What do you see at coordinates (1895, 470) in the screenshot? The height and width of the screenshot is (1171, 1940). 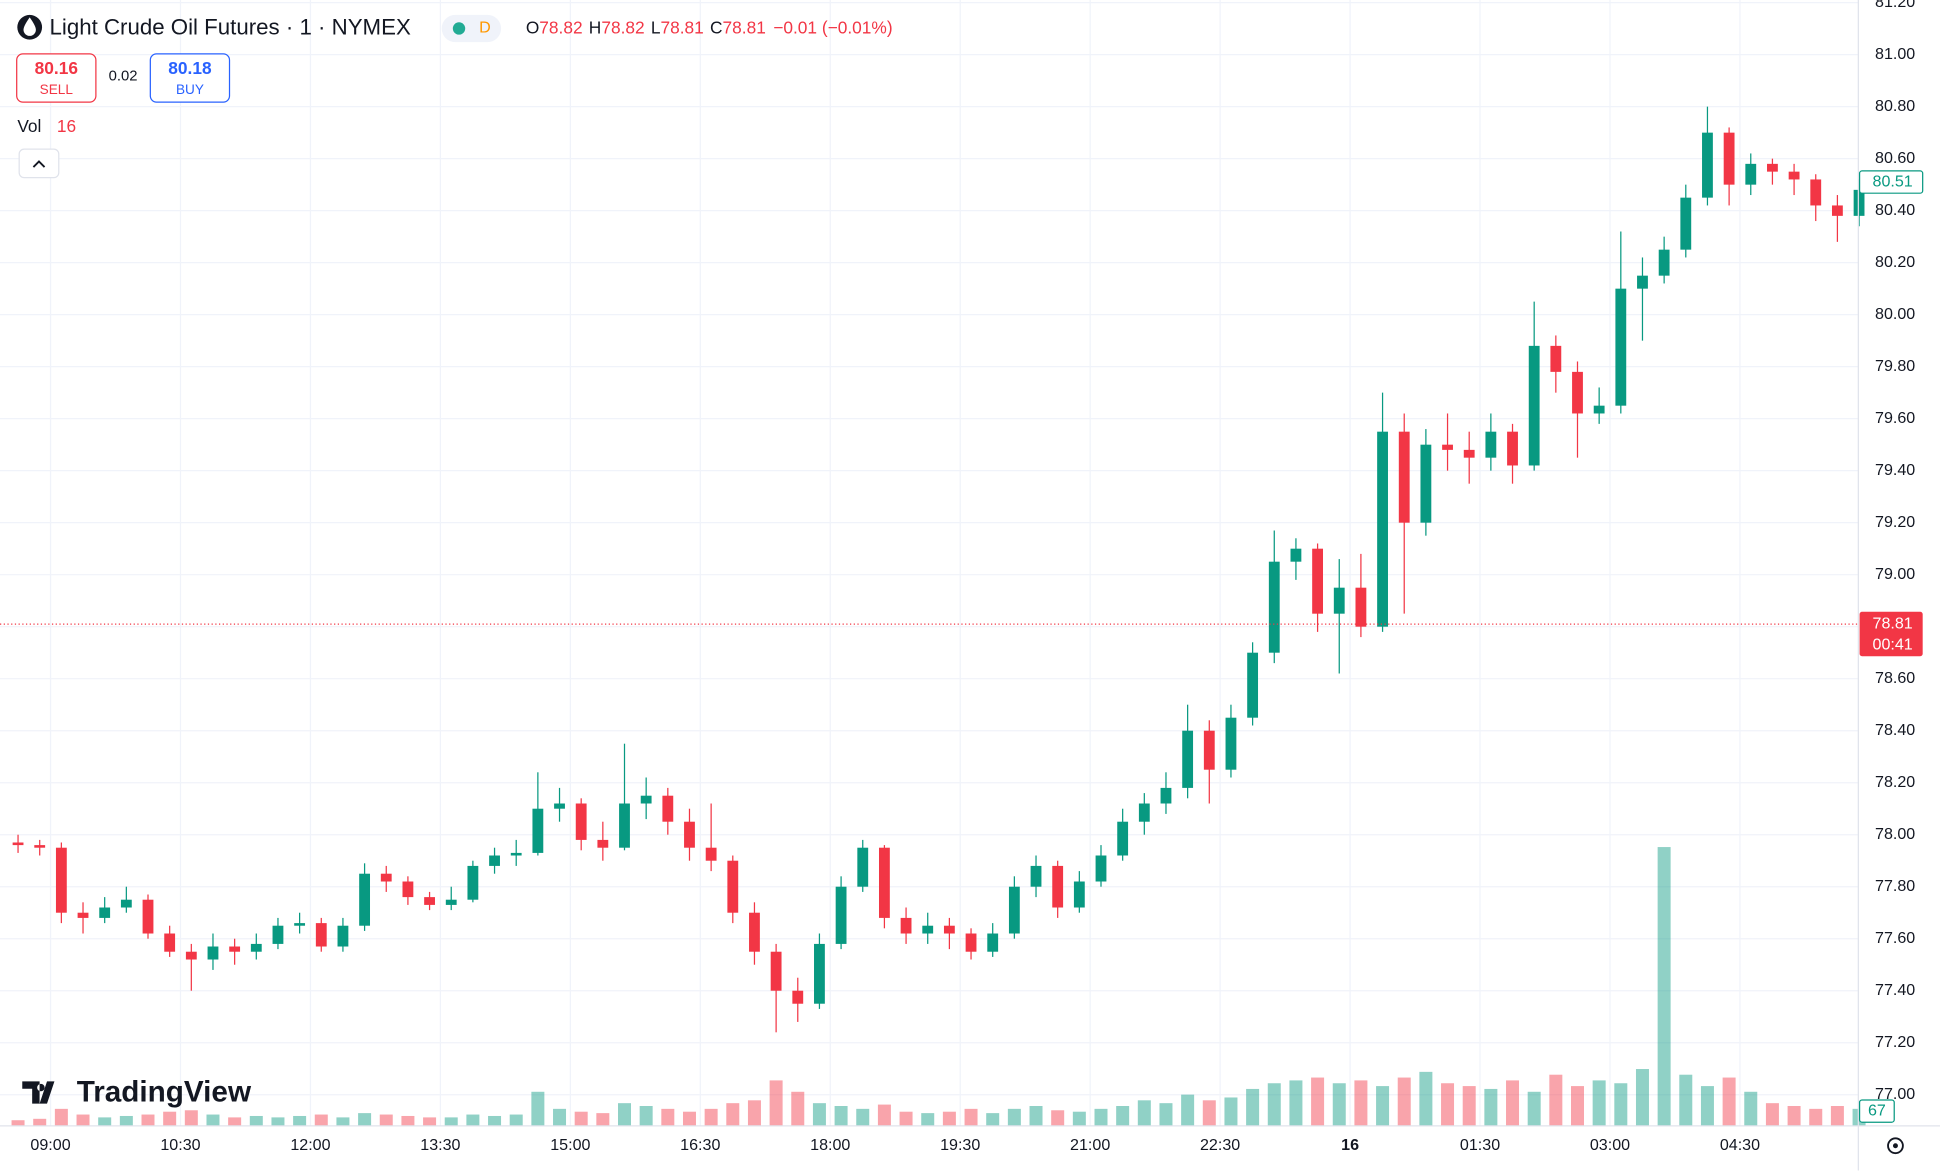 I see `y-tick-label: 79.40` at bounding box center [1895, 470].